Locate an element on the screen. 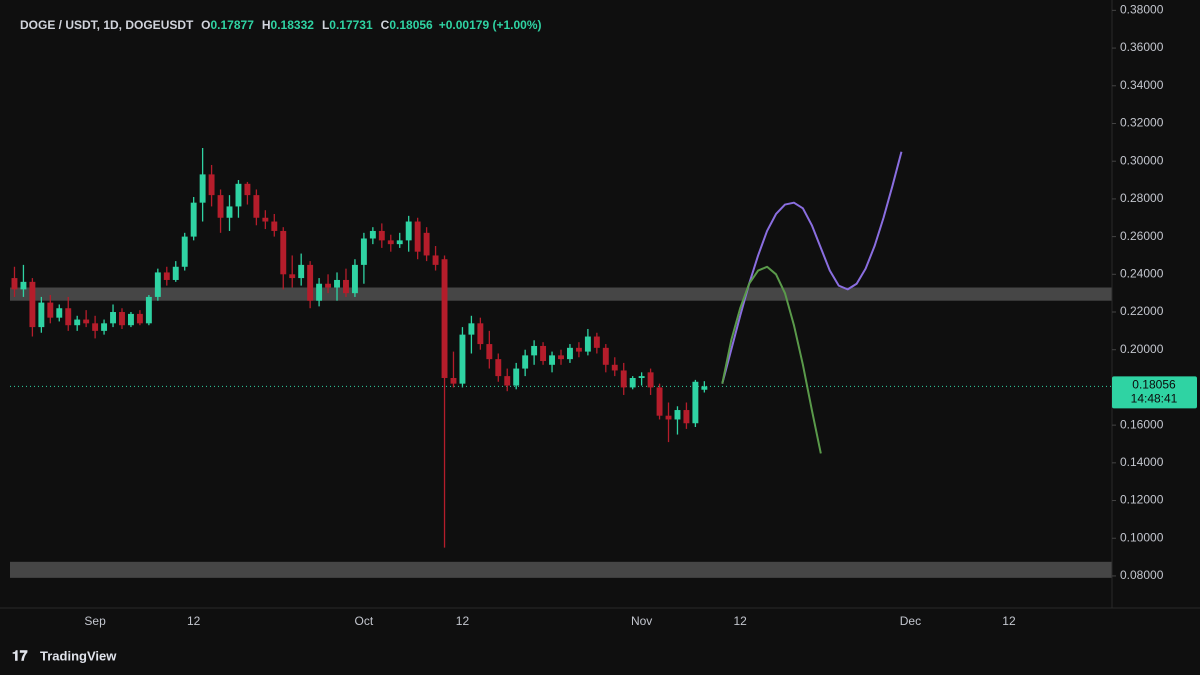  y-tick-label: 0.30000 is located at coordinates (1142, 160).